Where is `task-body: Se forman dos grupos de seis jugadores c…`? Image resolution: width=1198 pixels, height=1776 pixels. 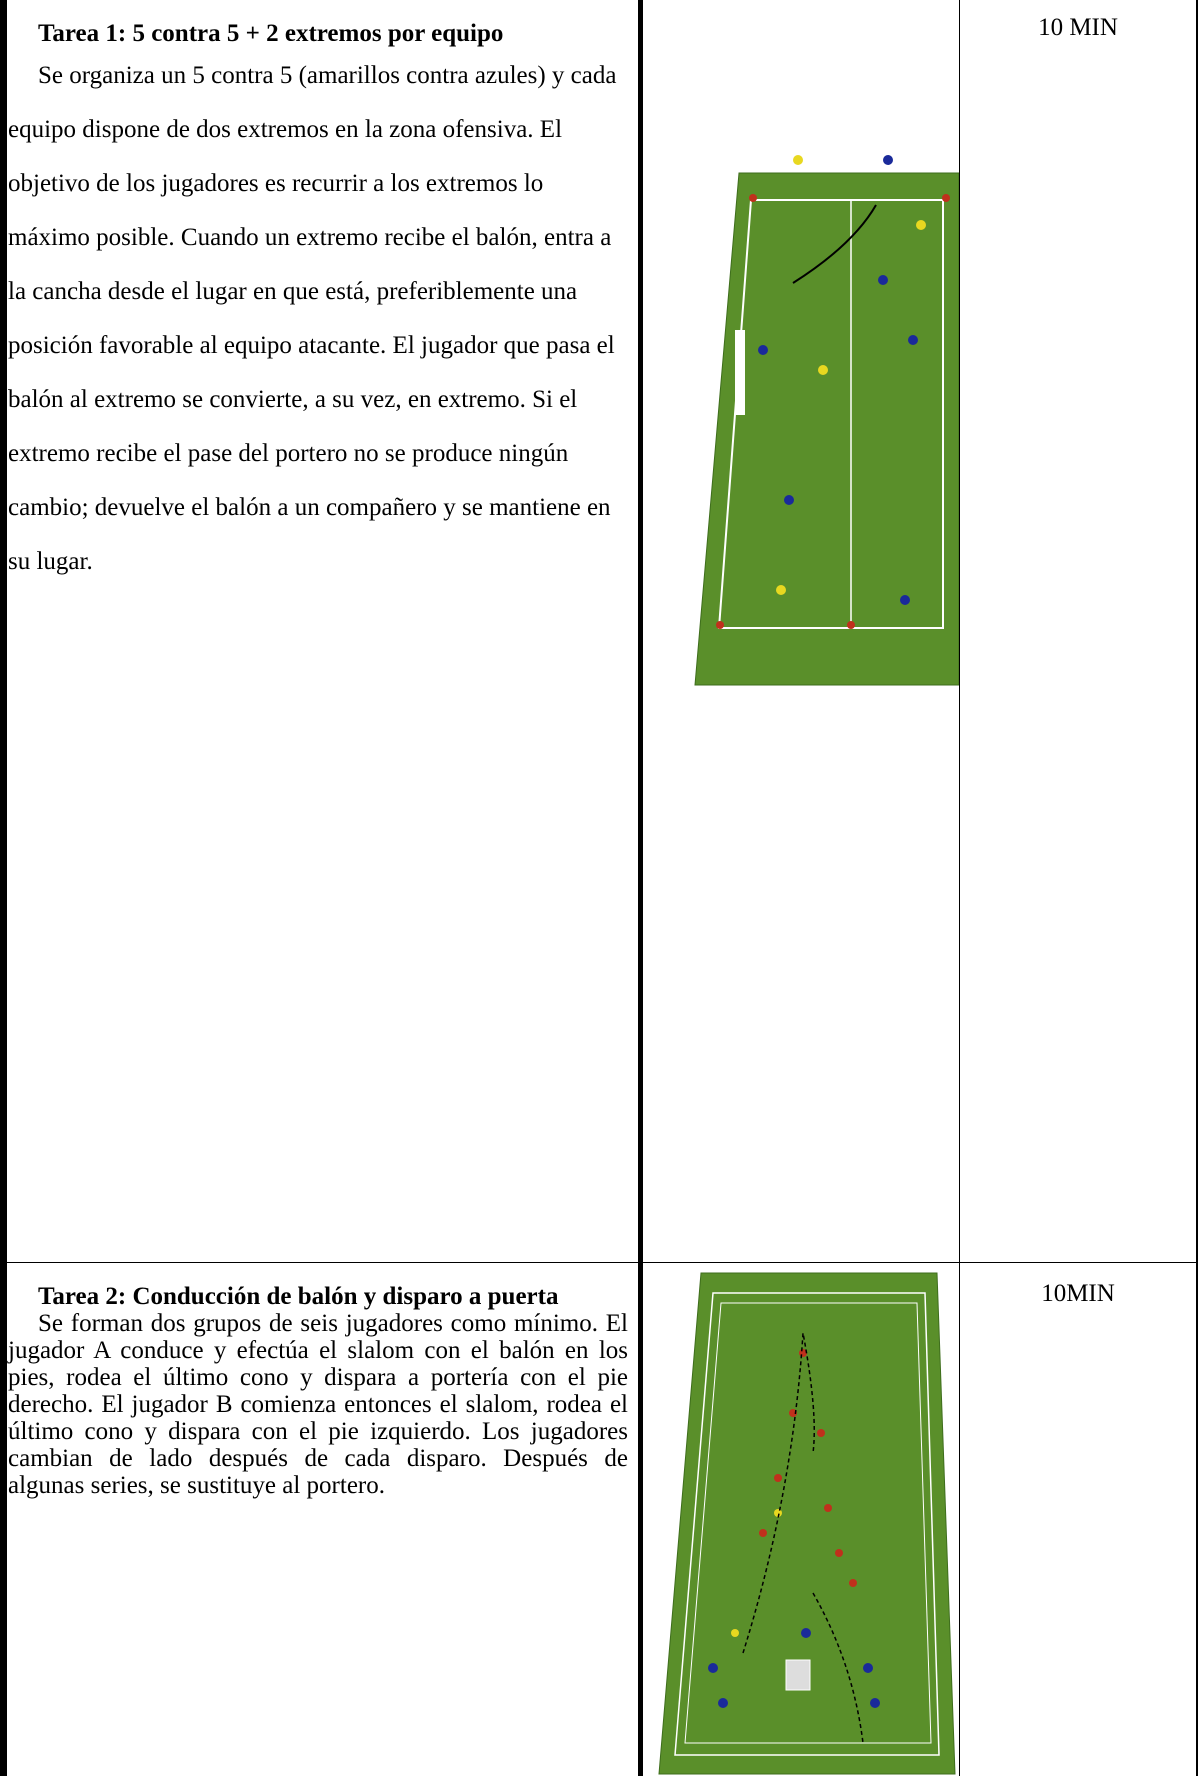 task-body: Se forman dos grupos de seis jugadores c… is located at coordinates (318, 1404).